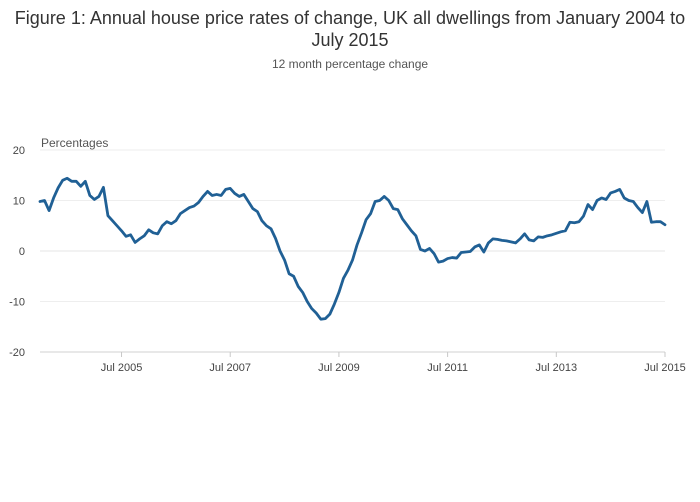 The height and width of the screenshot is (502, 700). I want to click on x-tick-label: Jul 2007, so click(230, 368).